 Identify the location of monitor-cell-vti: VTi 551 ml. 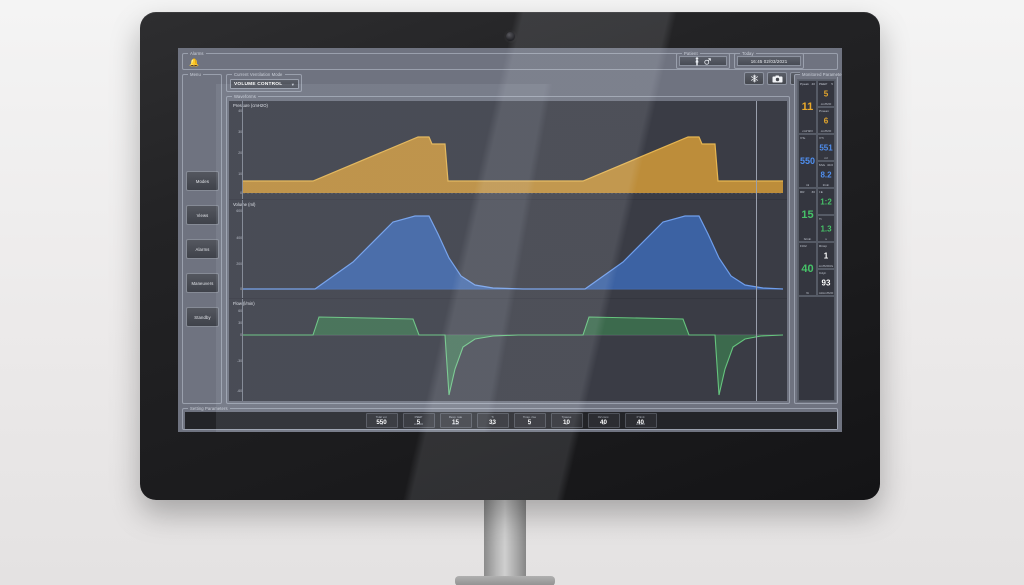
(826, 147).